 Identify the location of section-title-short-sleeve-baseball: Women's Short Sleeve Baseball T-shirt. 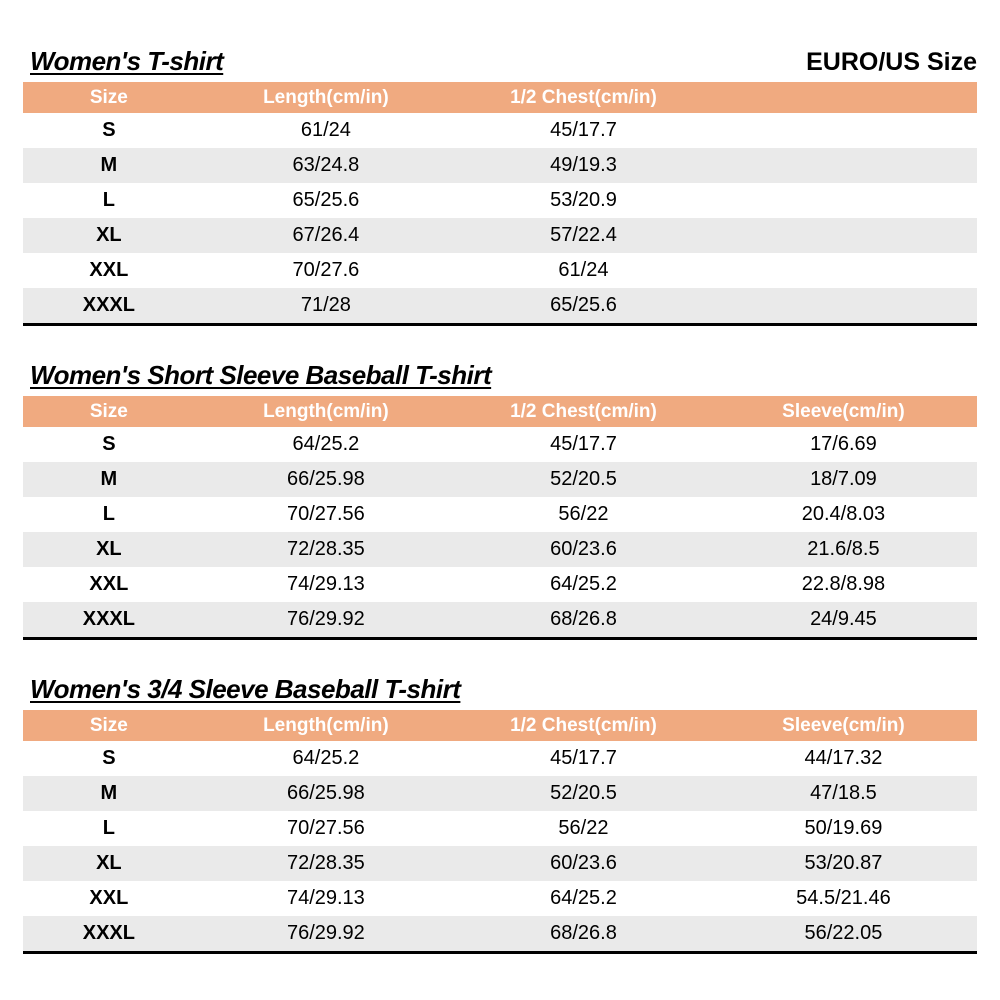
(261, 375).